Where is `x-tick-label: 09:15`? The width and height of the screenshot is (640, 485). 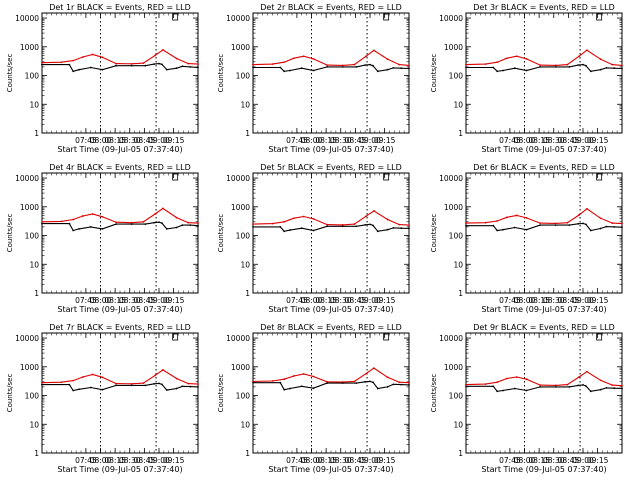
x-tick-label: 09:15 is located at coordinates (385, 460).